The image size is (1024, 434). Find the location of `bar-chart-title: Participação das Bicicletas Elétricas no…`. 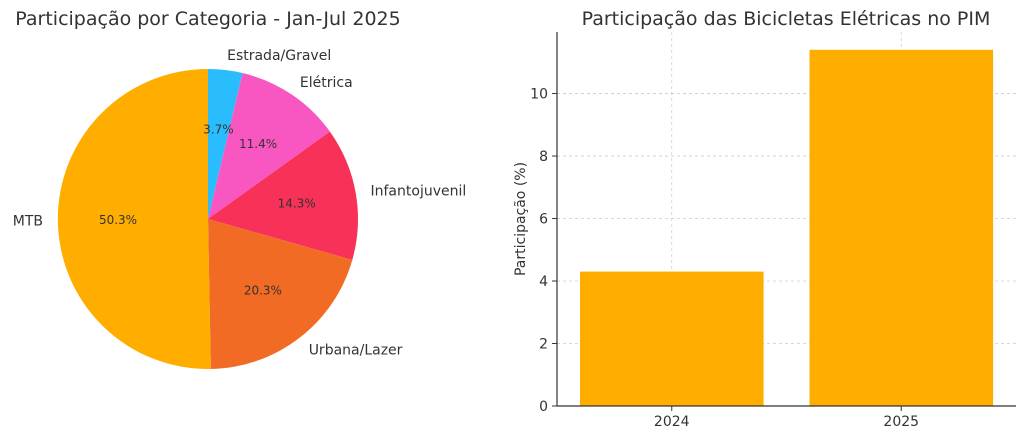

bar-chart-title: Participação das Bicicletas Elétricas no… is located at coordinates (786, 19).